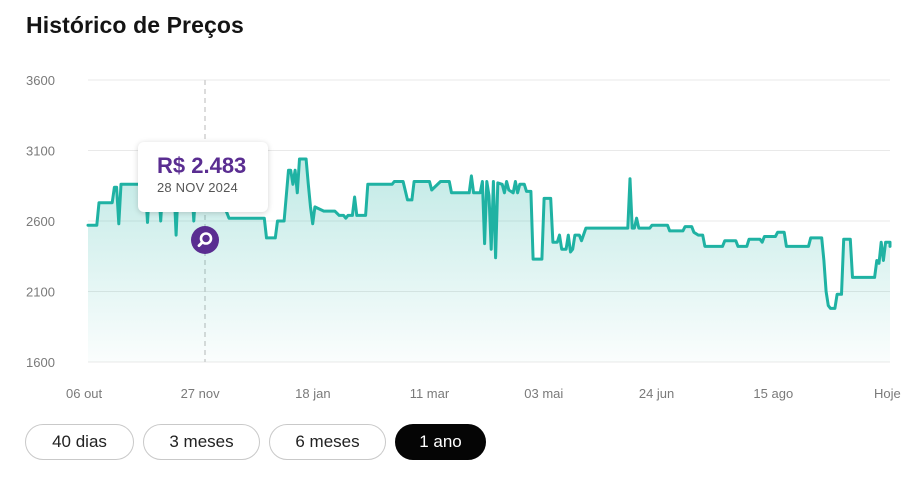  I want to click on x-tick-label: 27 nov, so click(201, 393).